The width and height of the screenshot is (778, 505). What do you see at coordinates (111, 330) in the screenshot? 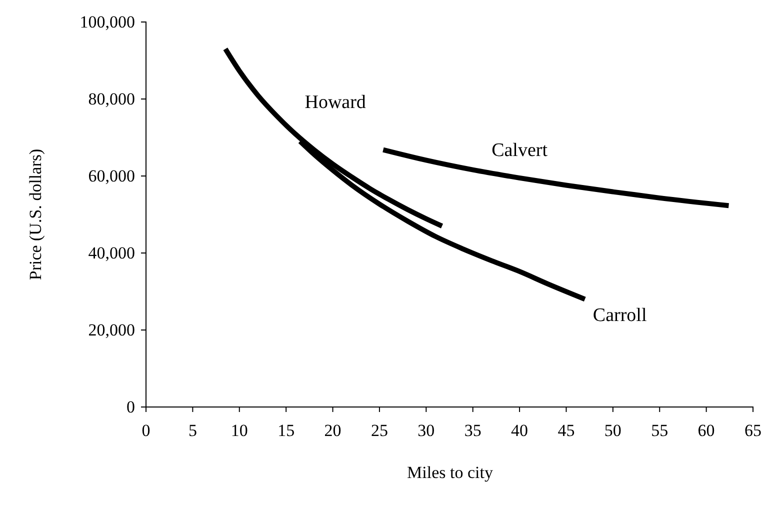
I see `y-tick-label: 20,000` at bounding box center [111, 330].